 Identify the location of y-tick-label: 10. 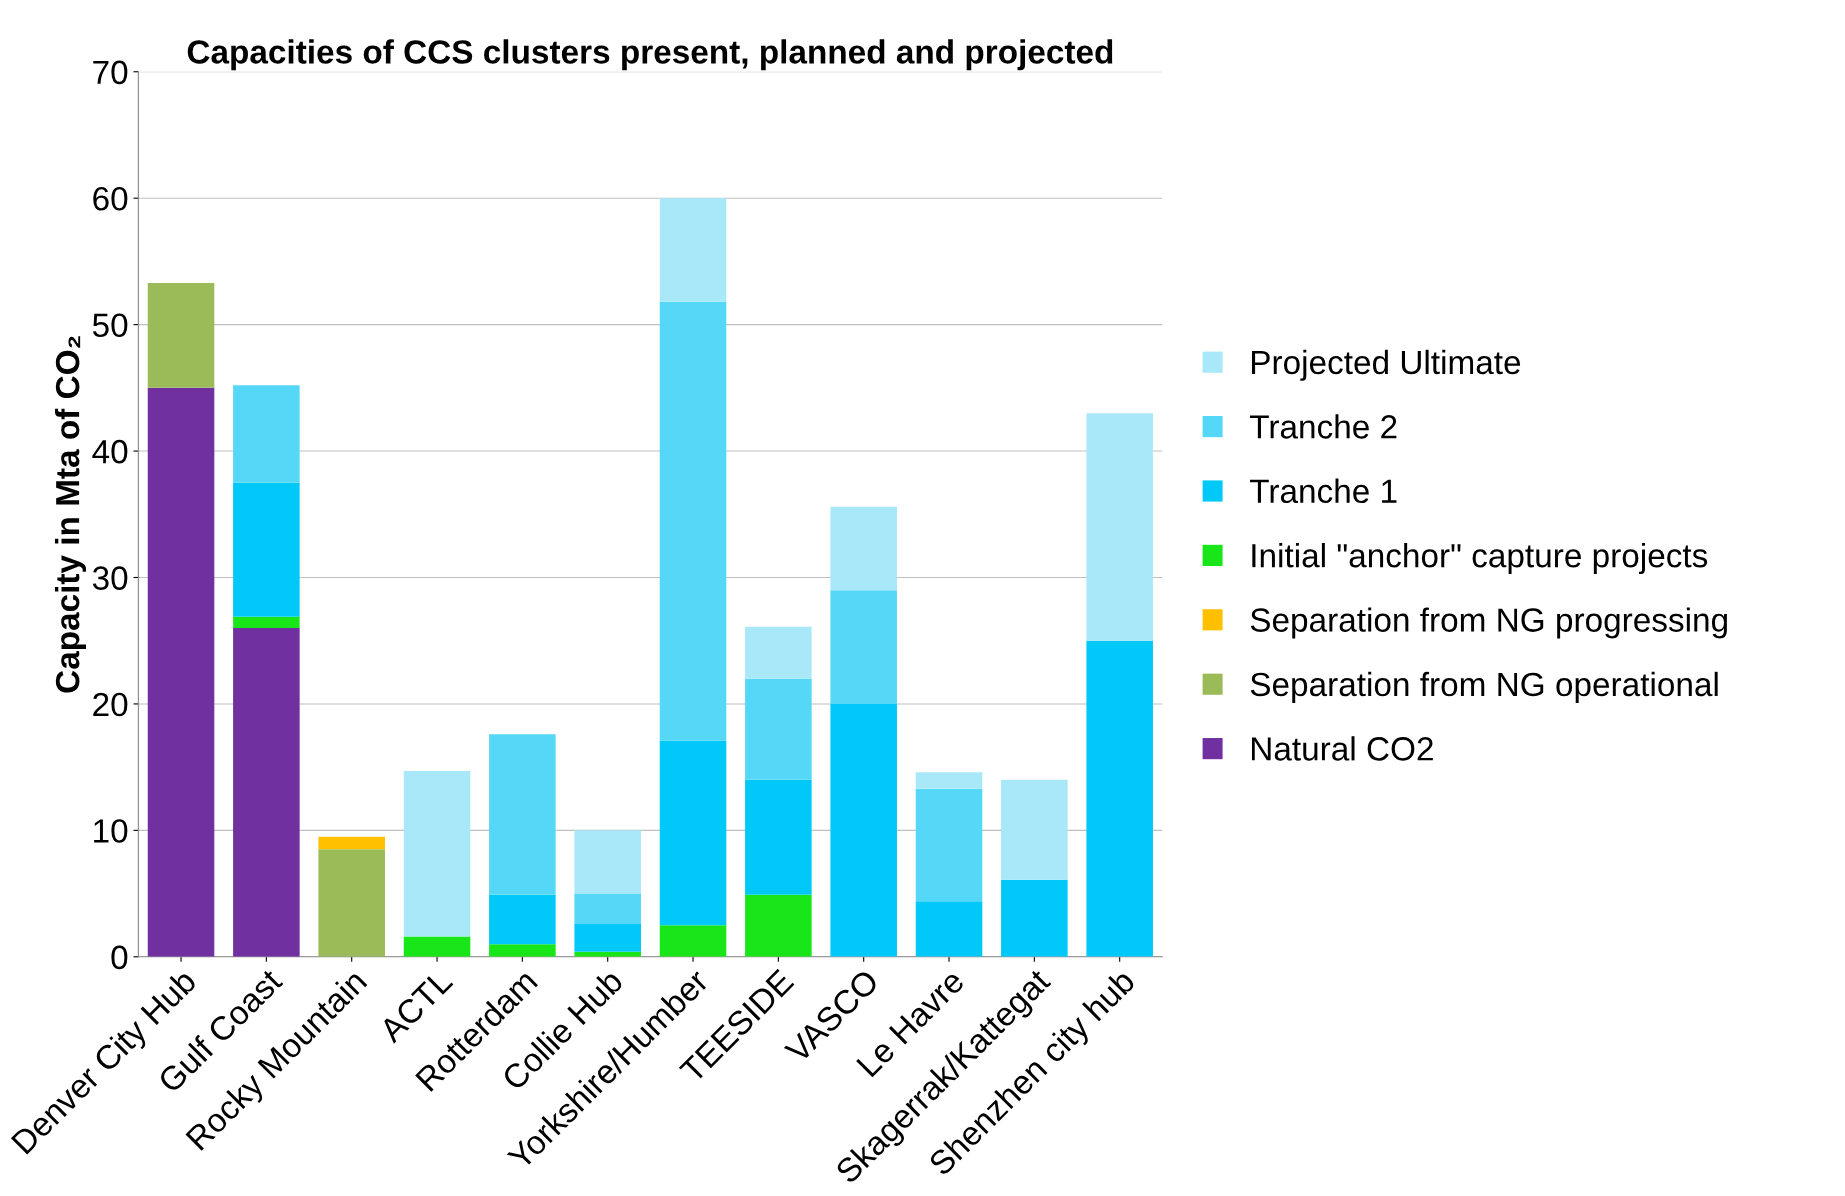
(111, 831).